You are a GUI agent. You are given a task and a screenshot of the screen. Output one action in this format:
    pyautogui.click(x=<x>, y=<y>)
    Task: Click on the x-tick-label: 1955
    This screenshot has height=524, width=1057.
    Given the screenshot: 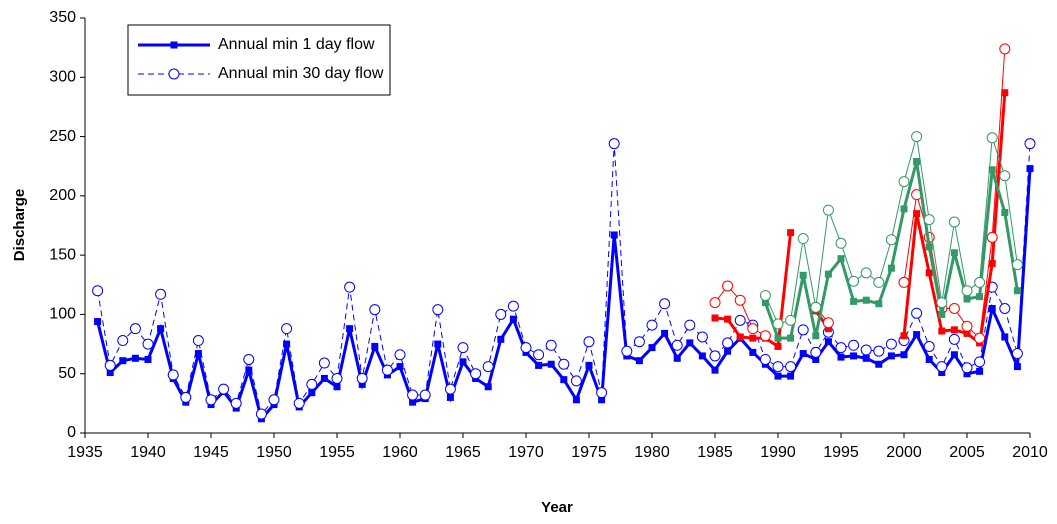 What is the action you would take?
    pyautogui.click(x=337, y=452)
    